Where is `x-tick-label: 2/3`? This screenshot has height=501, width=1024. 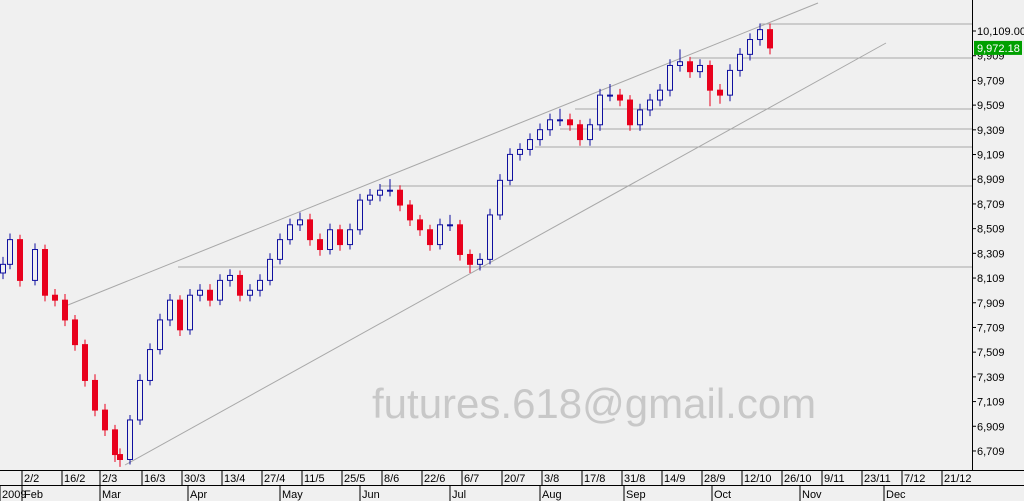
x-tick-label: 2/3 is located at coordinates (109, 479).